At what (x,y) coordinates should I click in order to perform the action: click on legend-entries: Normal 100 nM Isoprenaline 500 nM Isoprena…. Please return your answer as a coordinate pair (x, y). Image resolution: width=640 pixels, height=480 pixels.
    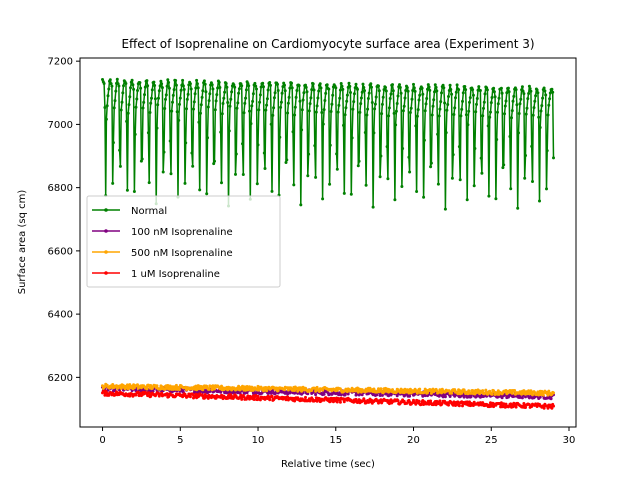
    Looking at the image, I should click on (162, 243).